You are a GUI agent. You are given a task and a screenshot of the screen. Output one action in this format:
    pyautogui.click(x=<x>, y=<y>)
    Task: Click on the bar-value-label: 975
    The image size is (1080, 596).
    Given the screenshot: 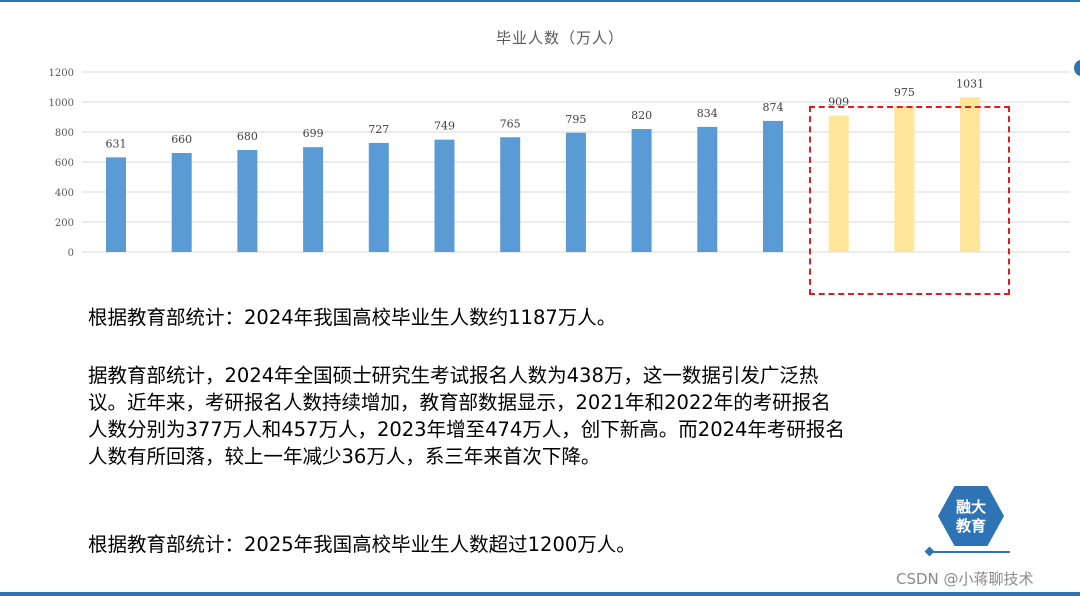 What is the action you would take?
    pyautogui.click(x=904, y=92)
    